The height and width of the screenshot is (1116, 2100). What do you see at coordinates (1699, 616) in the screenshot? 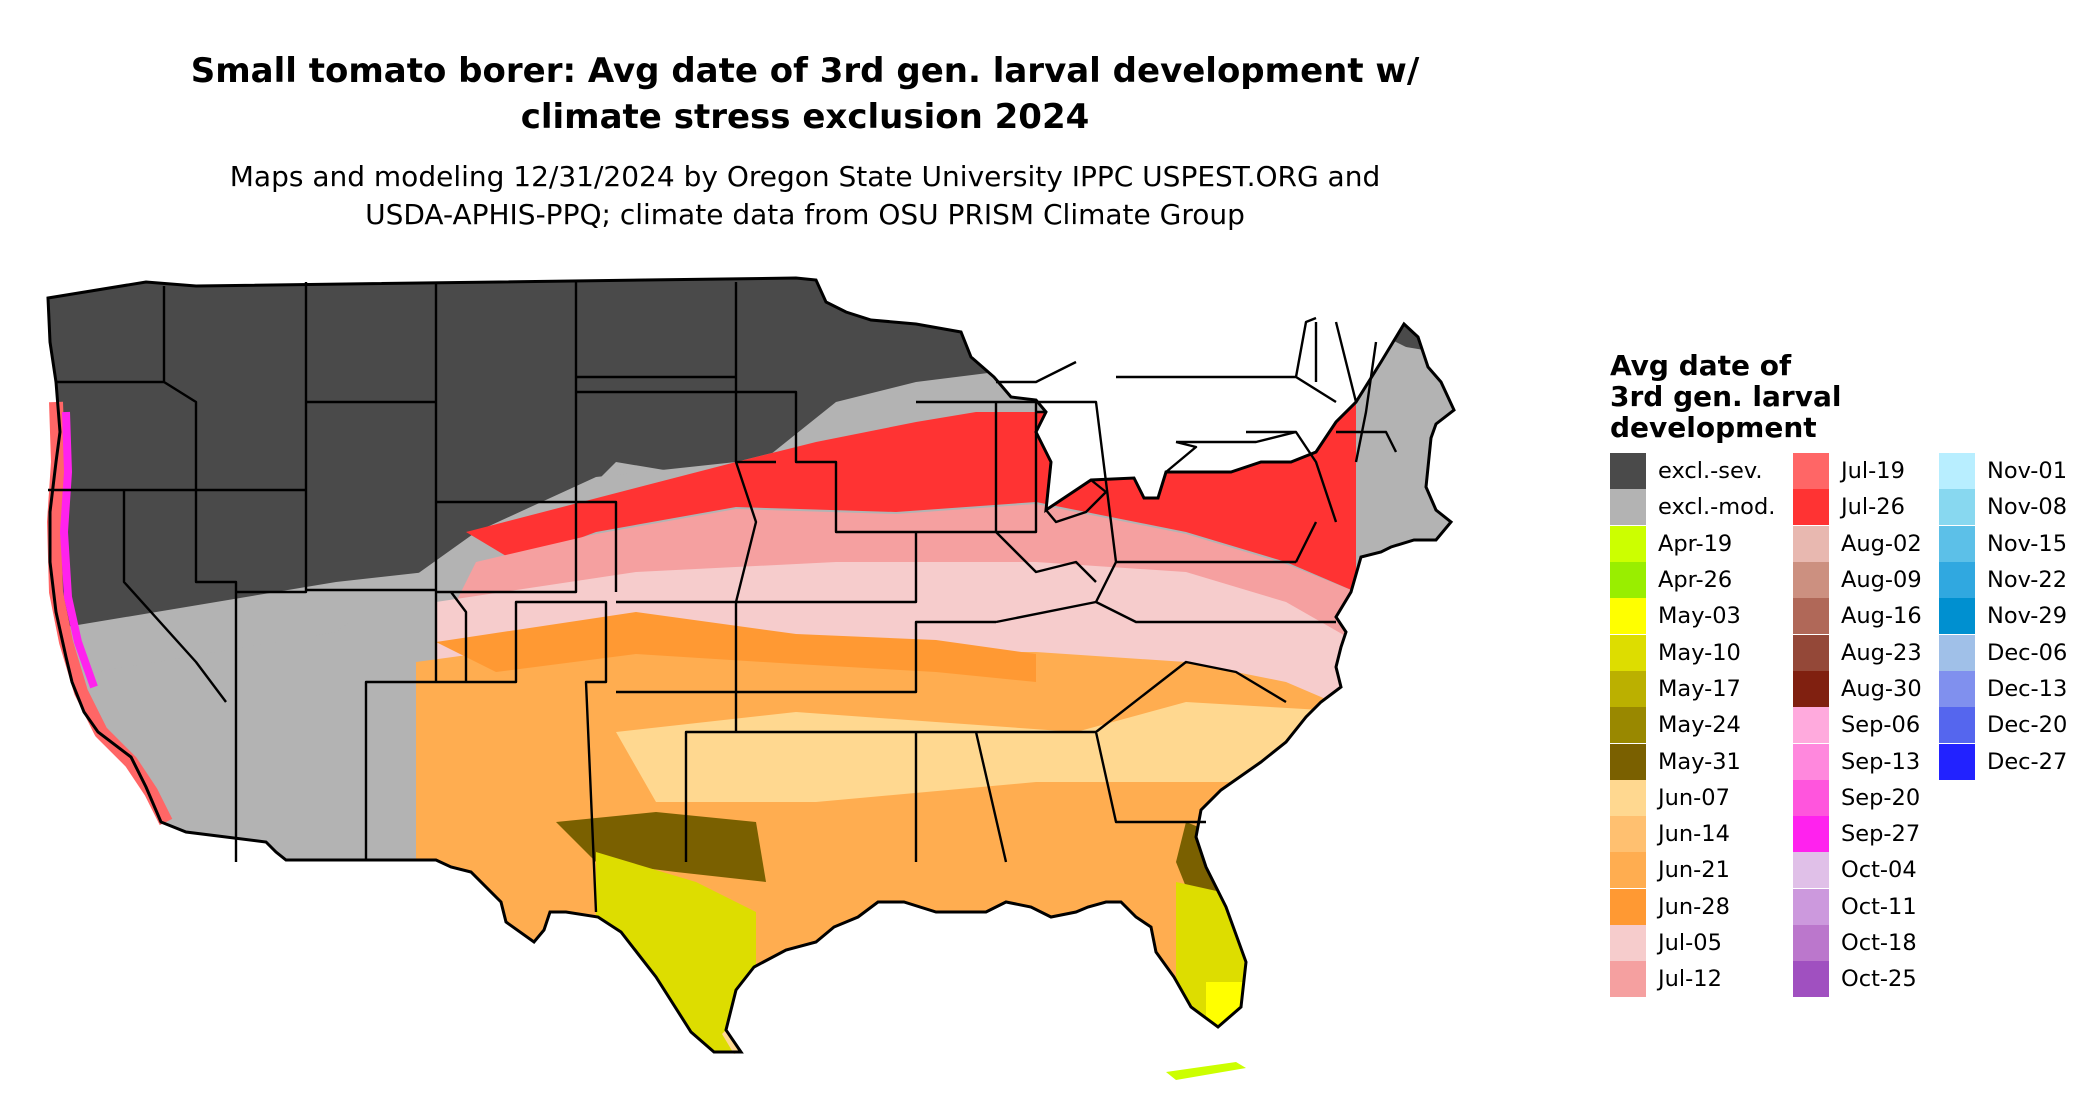
I see `legend-label: May-03` at bounding box center [1699, 616].